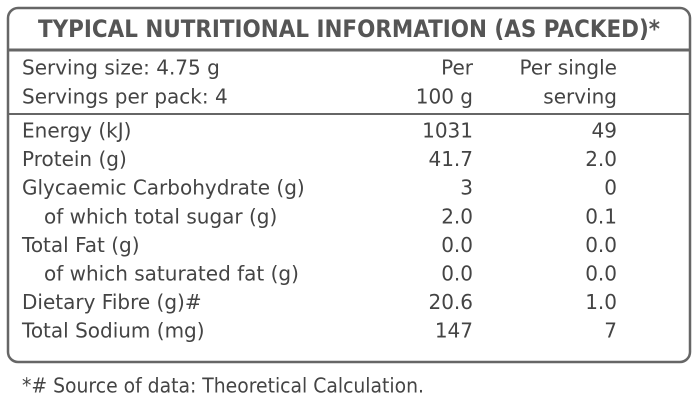  I want to click on per-100g-heading: 100 g, so click(444, 97).